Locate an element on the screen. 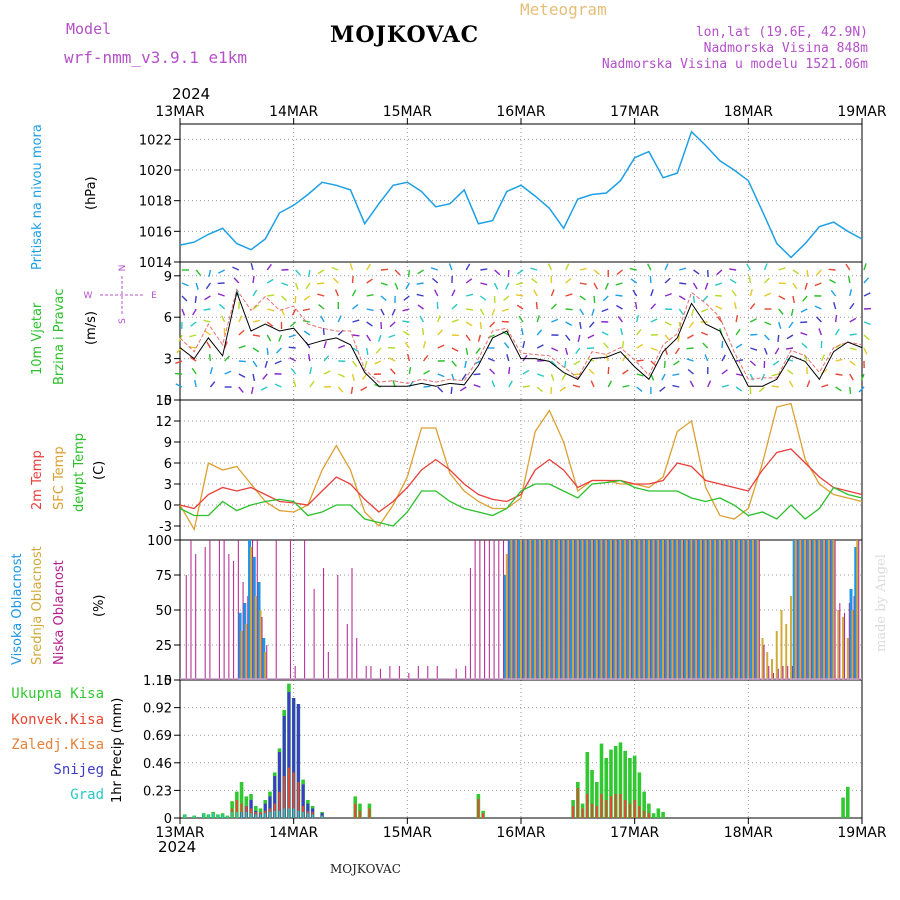 This screenshot has width=900, height=900. elevation-label: Nadmorska Visina 848m is located at coordinates (785, 48).